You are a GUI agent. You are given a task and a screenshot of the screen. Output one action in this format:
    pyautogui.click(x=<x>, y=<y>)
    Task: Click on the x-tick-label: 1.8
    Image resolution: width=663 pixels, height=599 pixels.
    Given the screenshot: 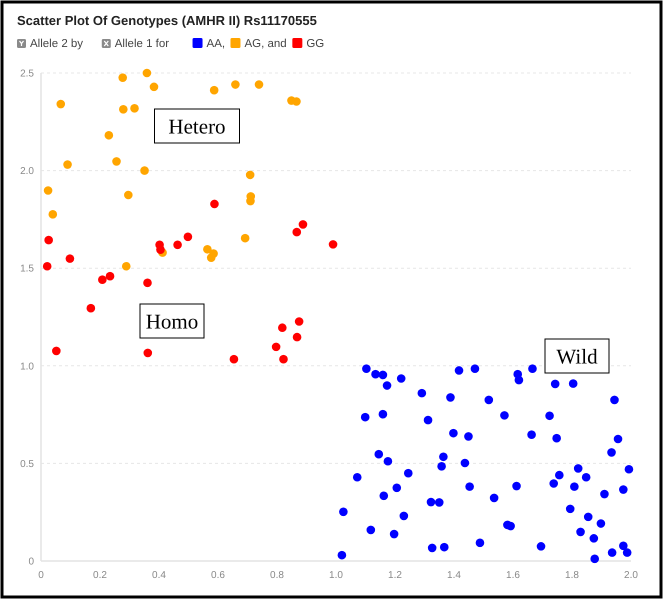 What is the action you would take?
    pyautogui.click(x=572, y=575)
    